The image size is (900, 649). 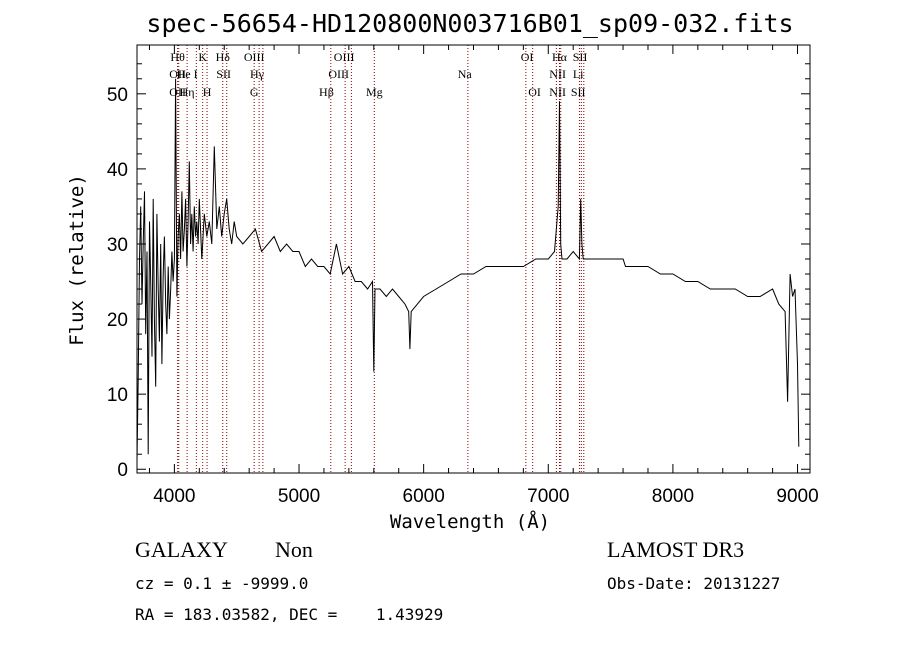 What do you see at coordinates (557, 92) in the screenshot?
I see `line-label-23: NII` at bounding box center [557, 92].